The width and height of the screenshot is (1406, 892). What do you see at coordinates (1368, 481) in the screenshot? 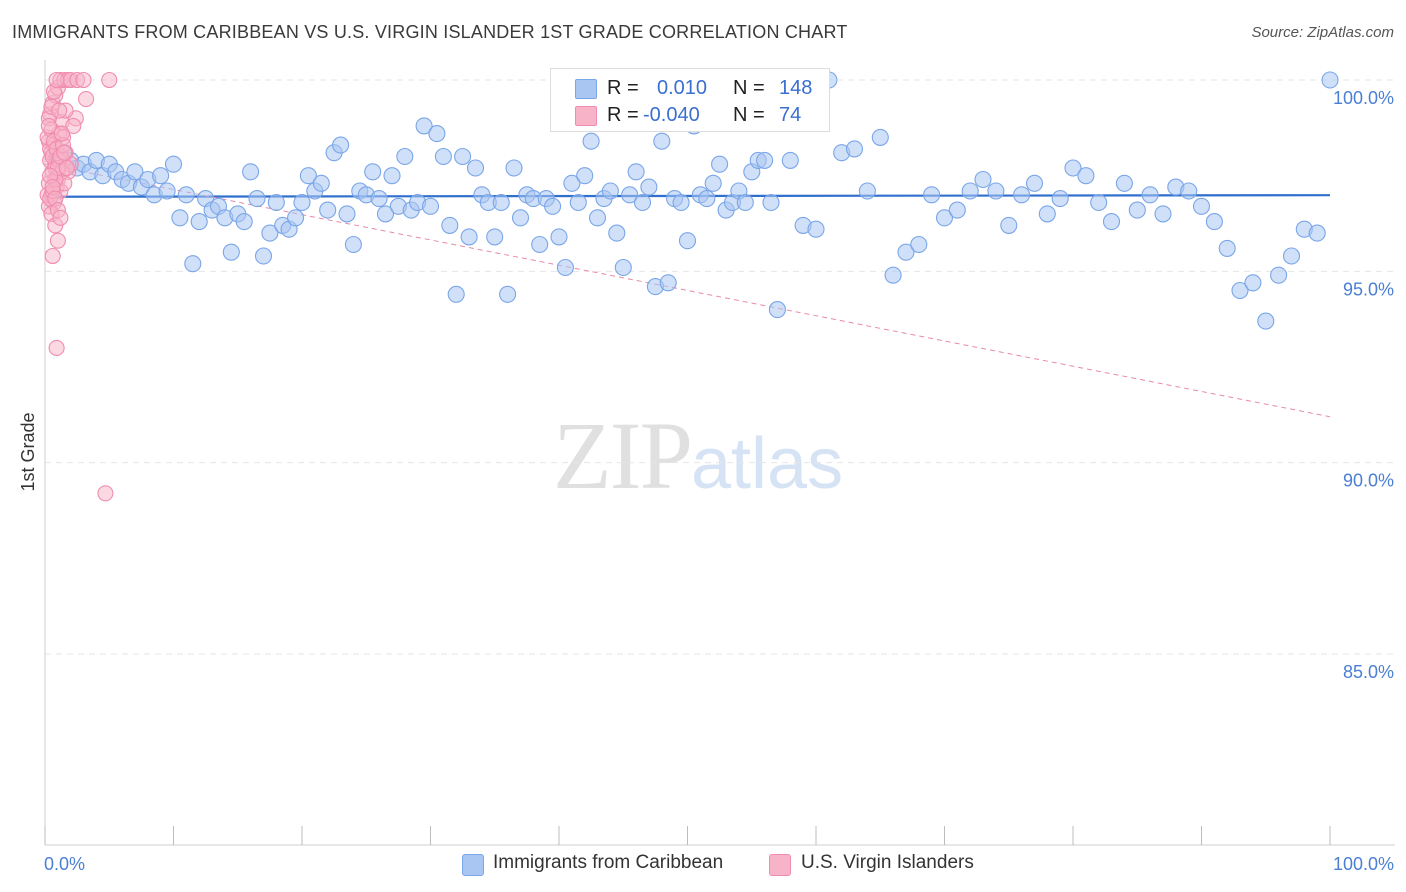
I see `y-tick-label: 90.0%` at bounding box center [1368, 481].